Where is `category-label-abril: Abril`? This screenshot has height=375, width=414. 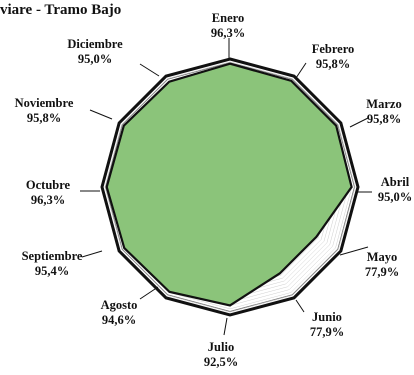
category-label-abril: Abril is located at coordinates (395, 182).